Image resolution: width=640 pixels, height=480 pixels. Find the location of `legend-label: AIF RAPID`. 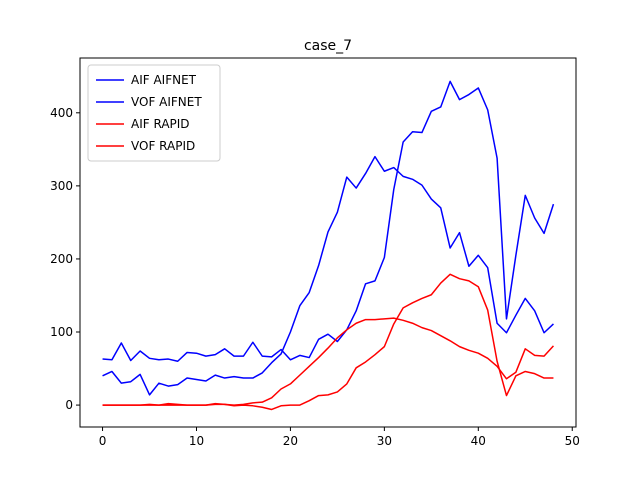

legend-label: AIF RAPID is located at coordinates (160, 124).